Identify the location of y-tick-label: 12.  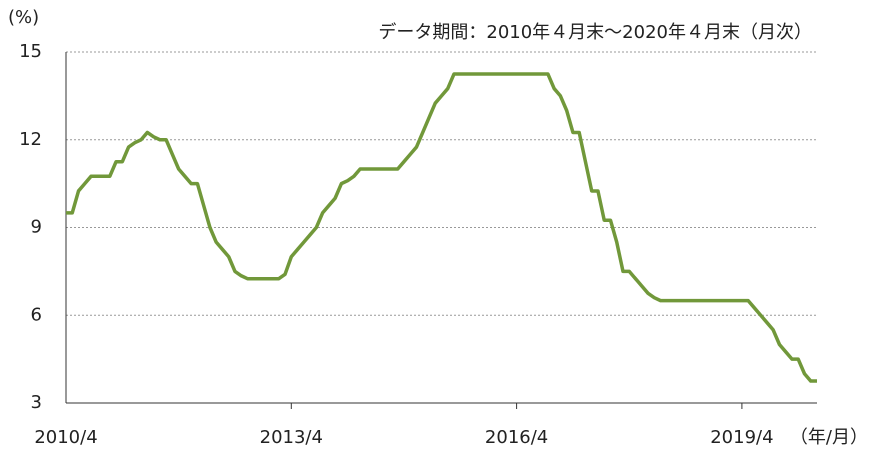
(30, 139).